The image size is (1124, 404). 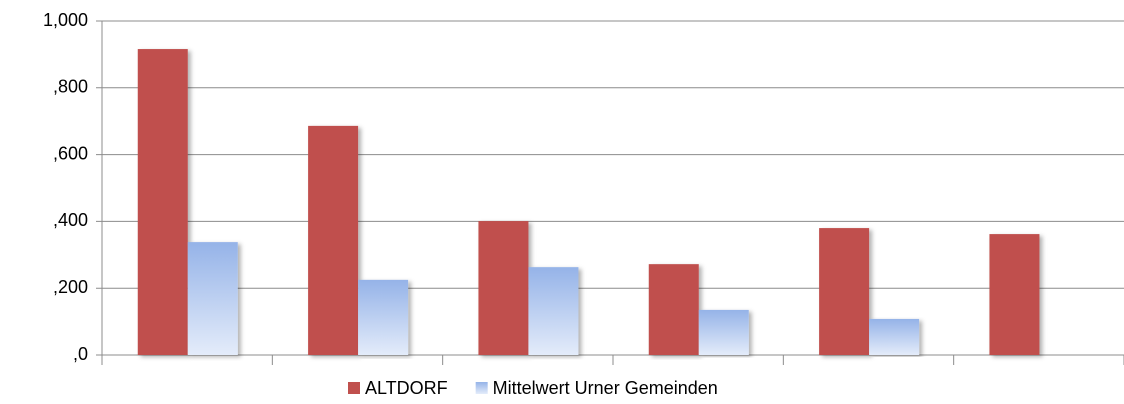 I want to click on legend-label: Mittelwert Urner Gemeinden, so click(x=605, y=388).